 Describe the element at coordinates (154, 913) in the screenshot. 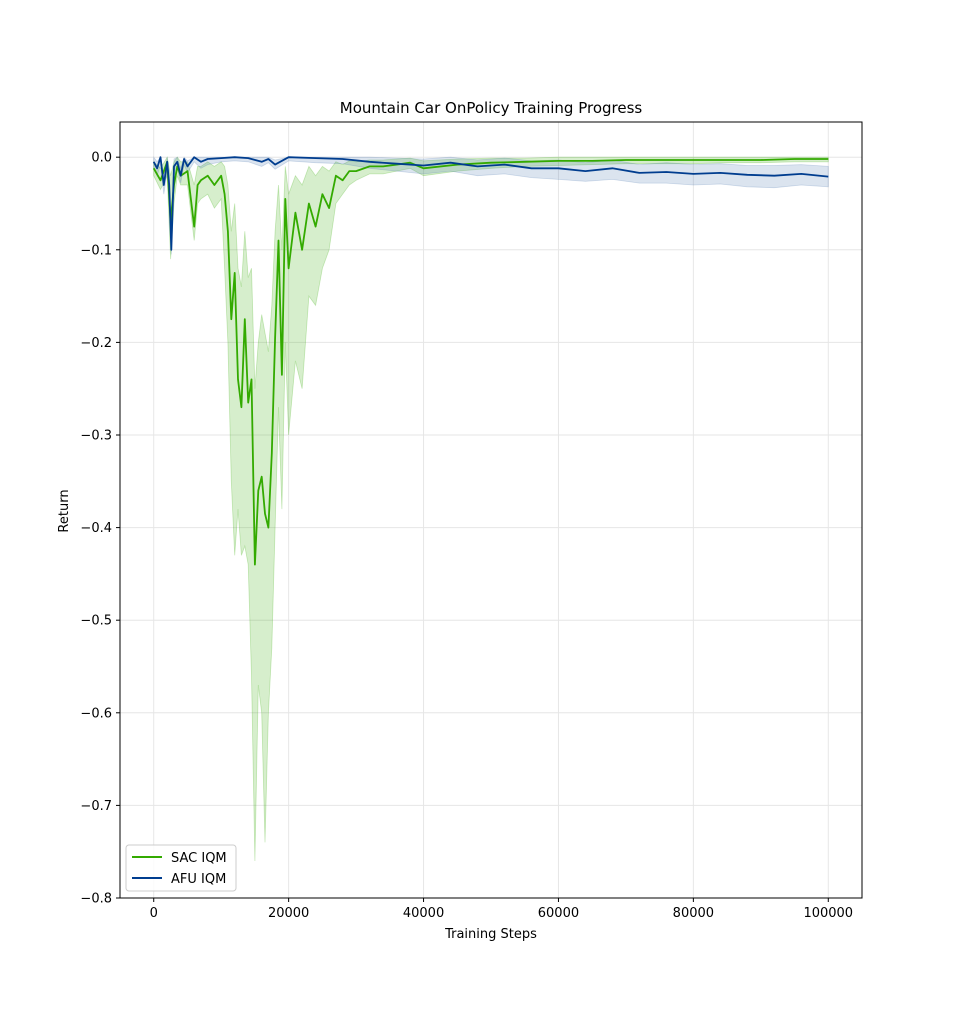

I see `x-tick-label: 0` at that location.